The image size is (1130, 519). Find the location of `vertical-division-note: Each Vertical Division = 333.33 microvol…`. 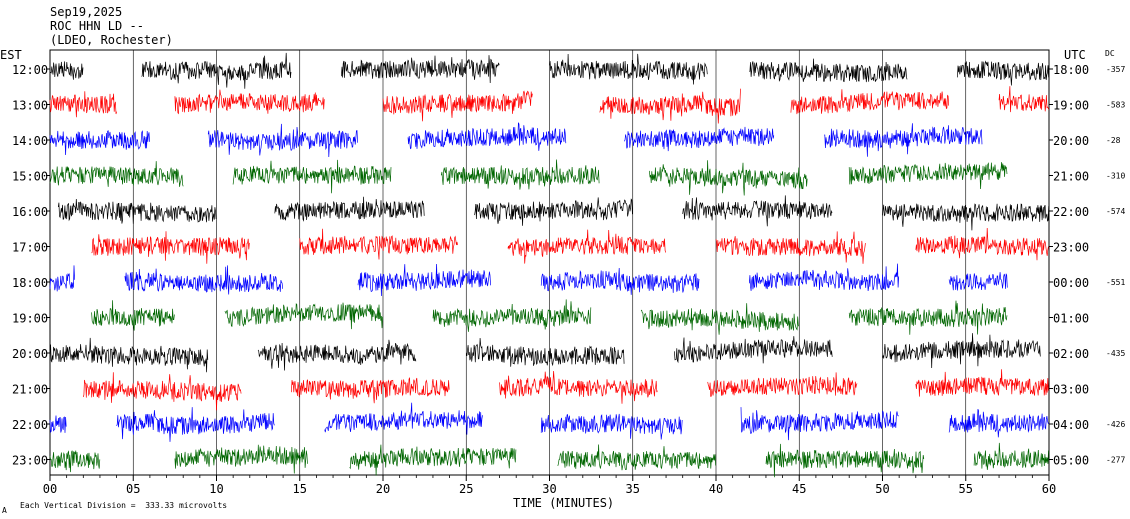

vertical-division-note: Each Vertical Division = 333.33 microvol… is located at coordinates (124, 505).